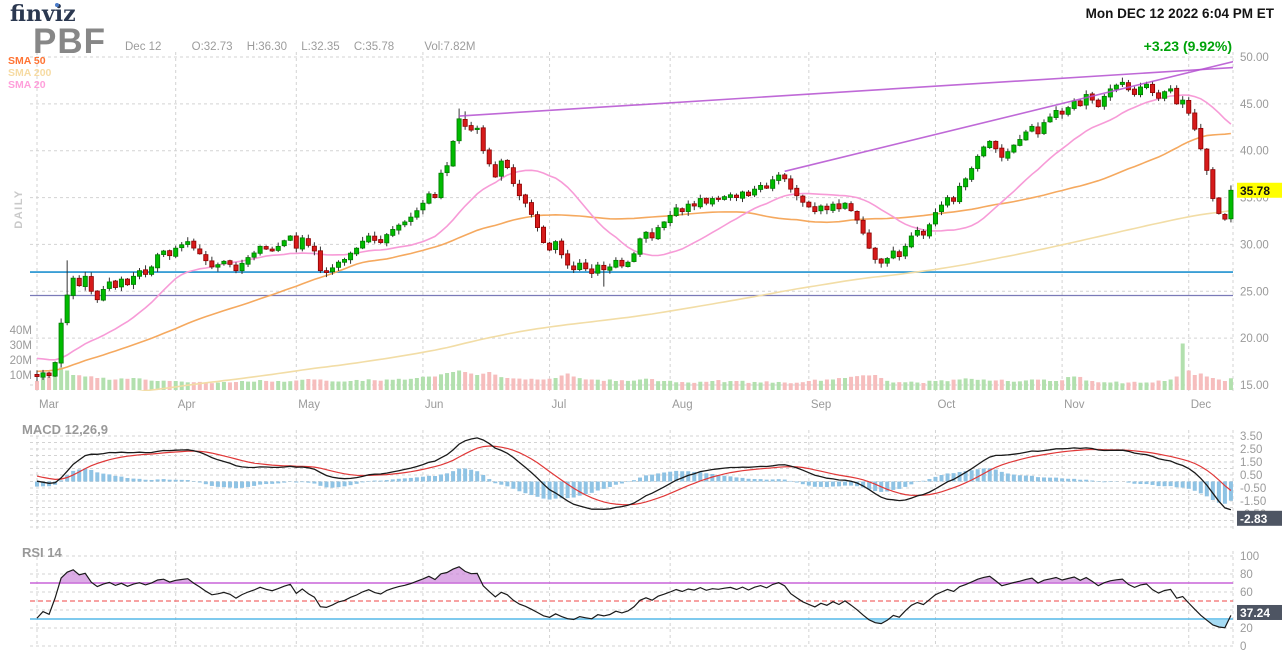 This screenshot has width=1282, height=662. I want to click on macd-panel-grid, so click(631, 481).